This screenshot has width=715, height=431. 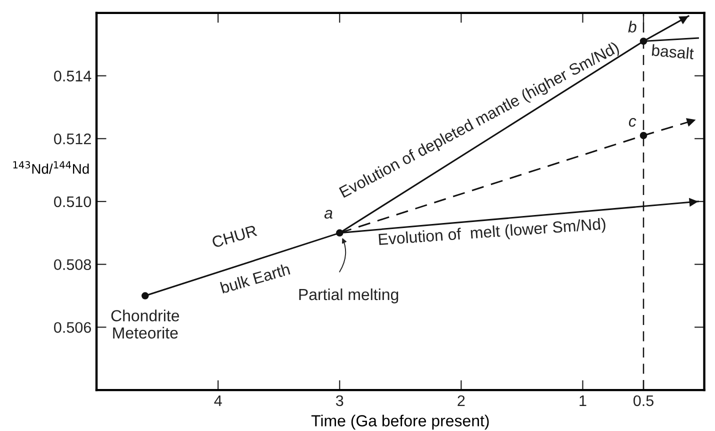 I want to click on y-tick-label: 0.514, so click(x=73, y=76).